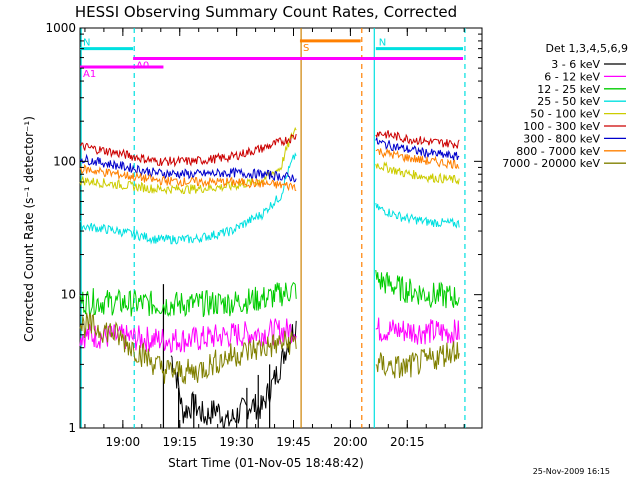  Describe the element at coordinates (571, 471) in the screenshot. I see `footer-timestamp: 25-Nov-2009 16:15` at that location.